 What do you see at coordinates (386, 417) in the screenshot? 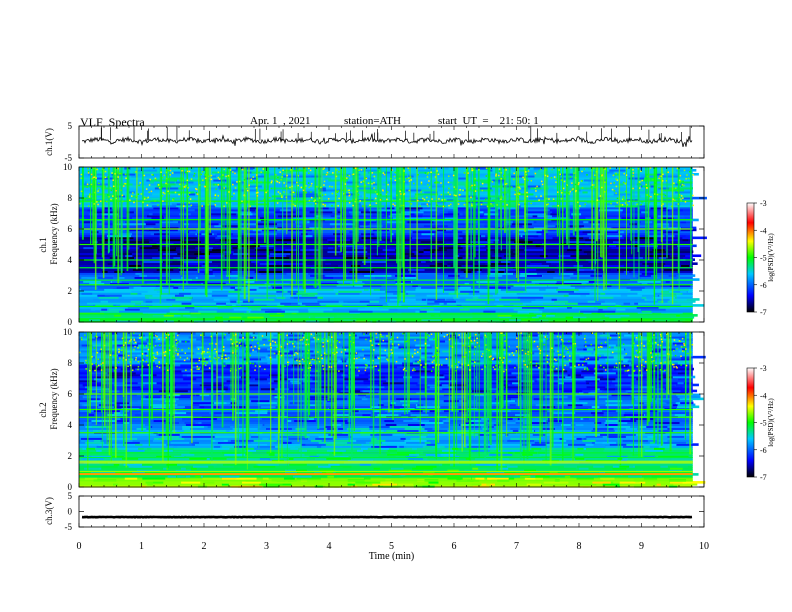
I see `ch2-spectrogram-tone` at bounding box center [386, 417].